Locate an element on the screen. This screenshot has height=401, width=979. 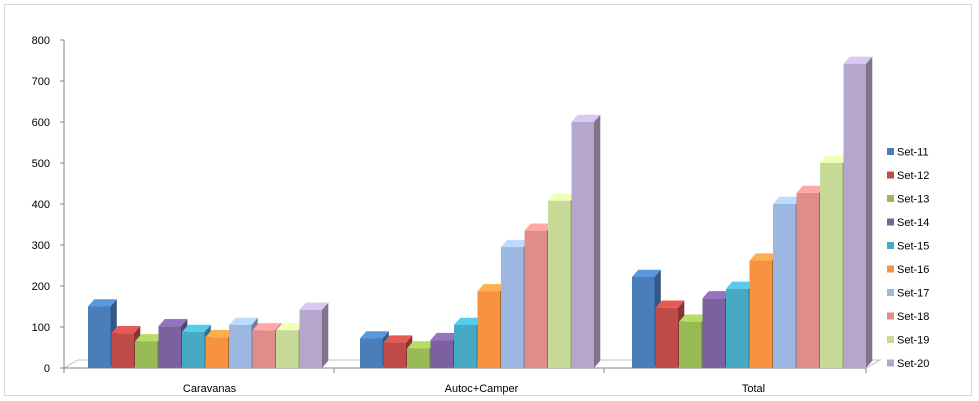
legend-label: Set-13 is located at coordinates (913, 200).